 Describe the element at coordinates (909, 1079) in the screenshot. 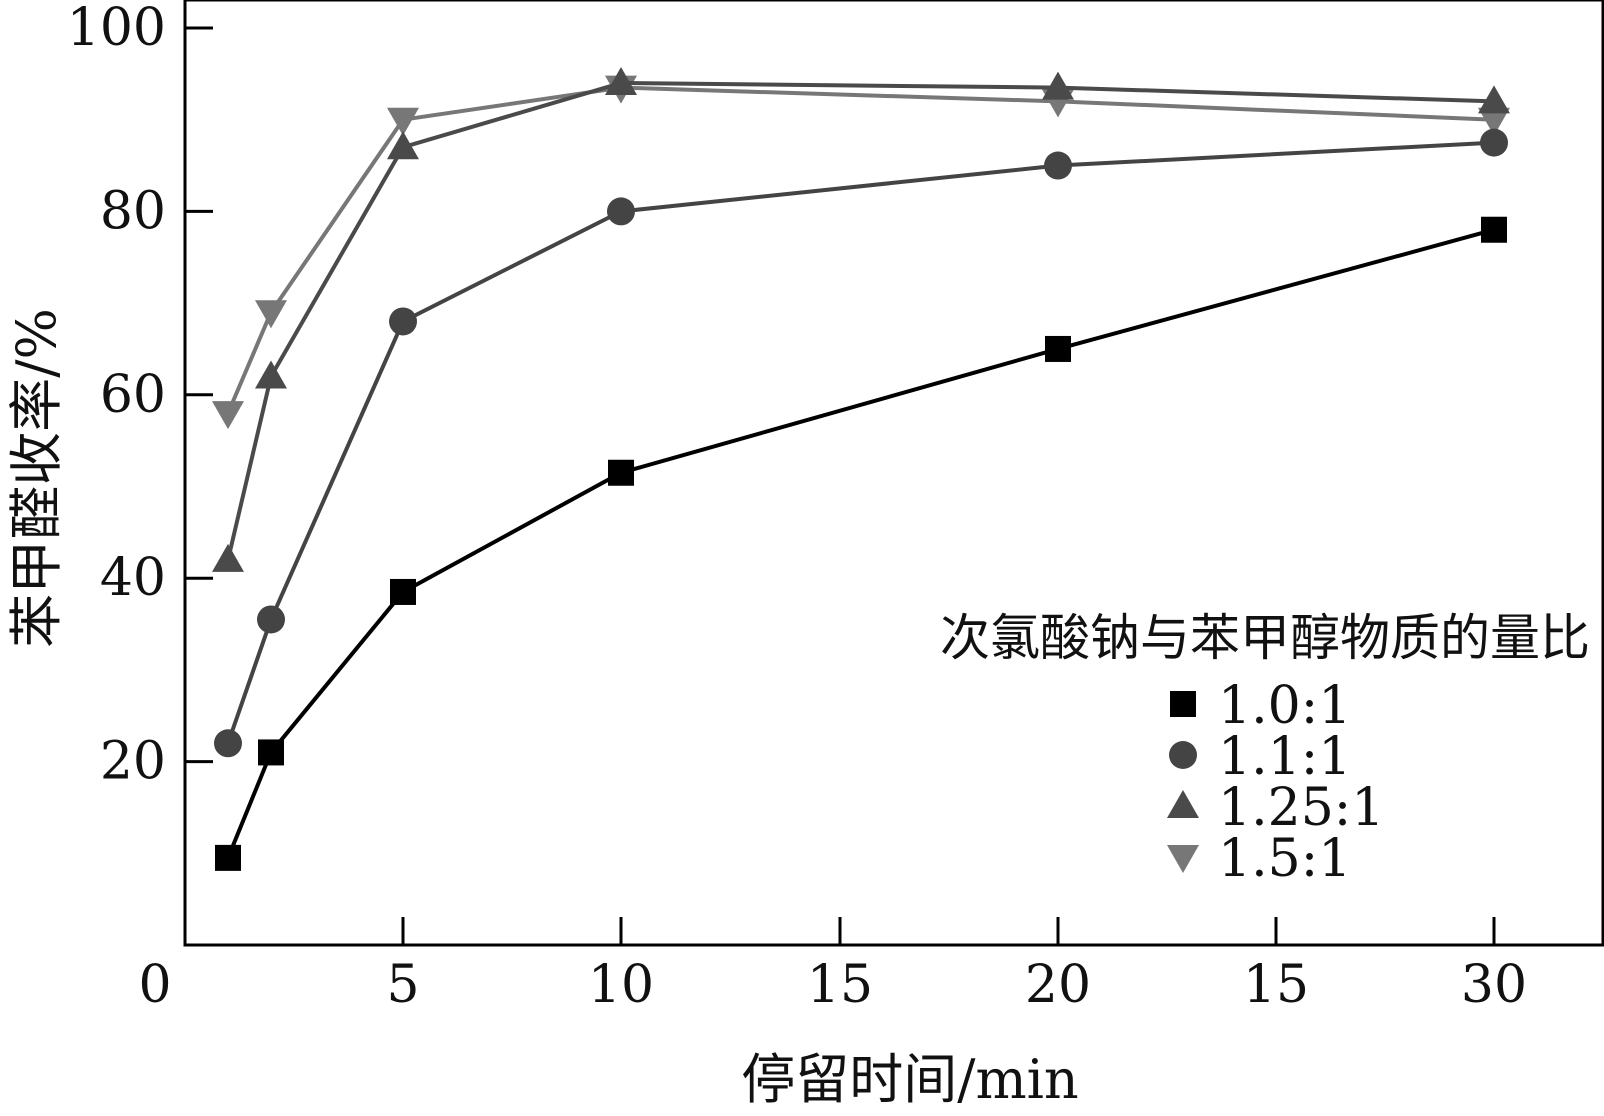

I see `x-axis-label: 停留时间/min` at that location.